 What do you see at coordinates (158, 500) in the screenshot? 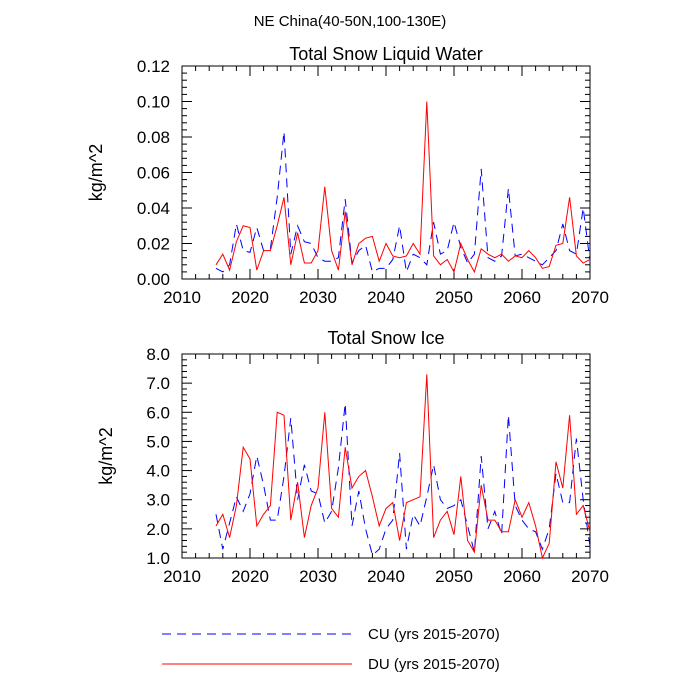
I see `snow-ice-ytick-label: 3.0` at bounding box center [158, 500].